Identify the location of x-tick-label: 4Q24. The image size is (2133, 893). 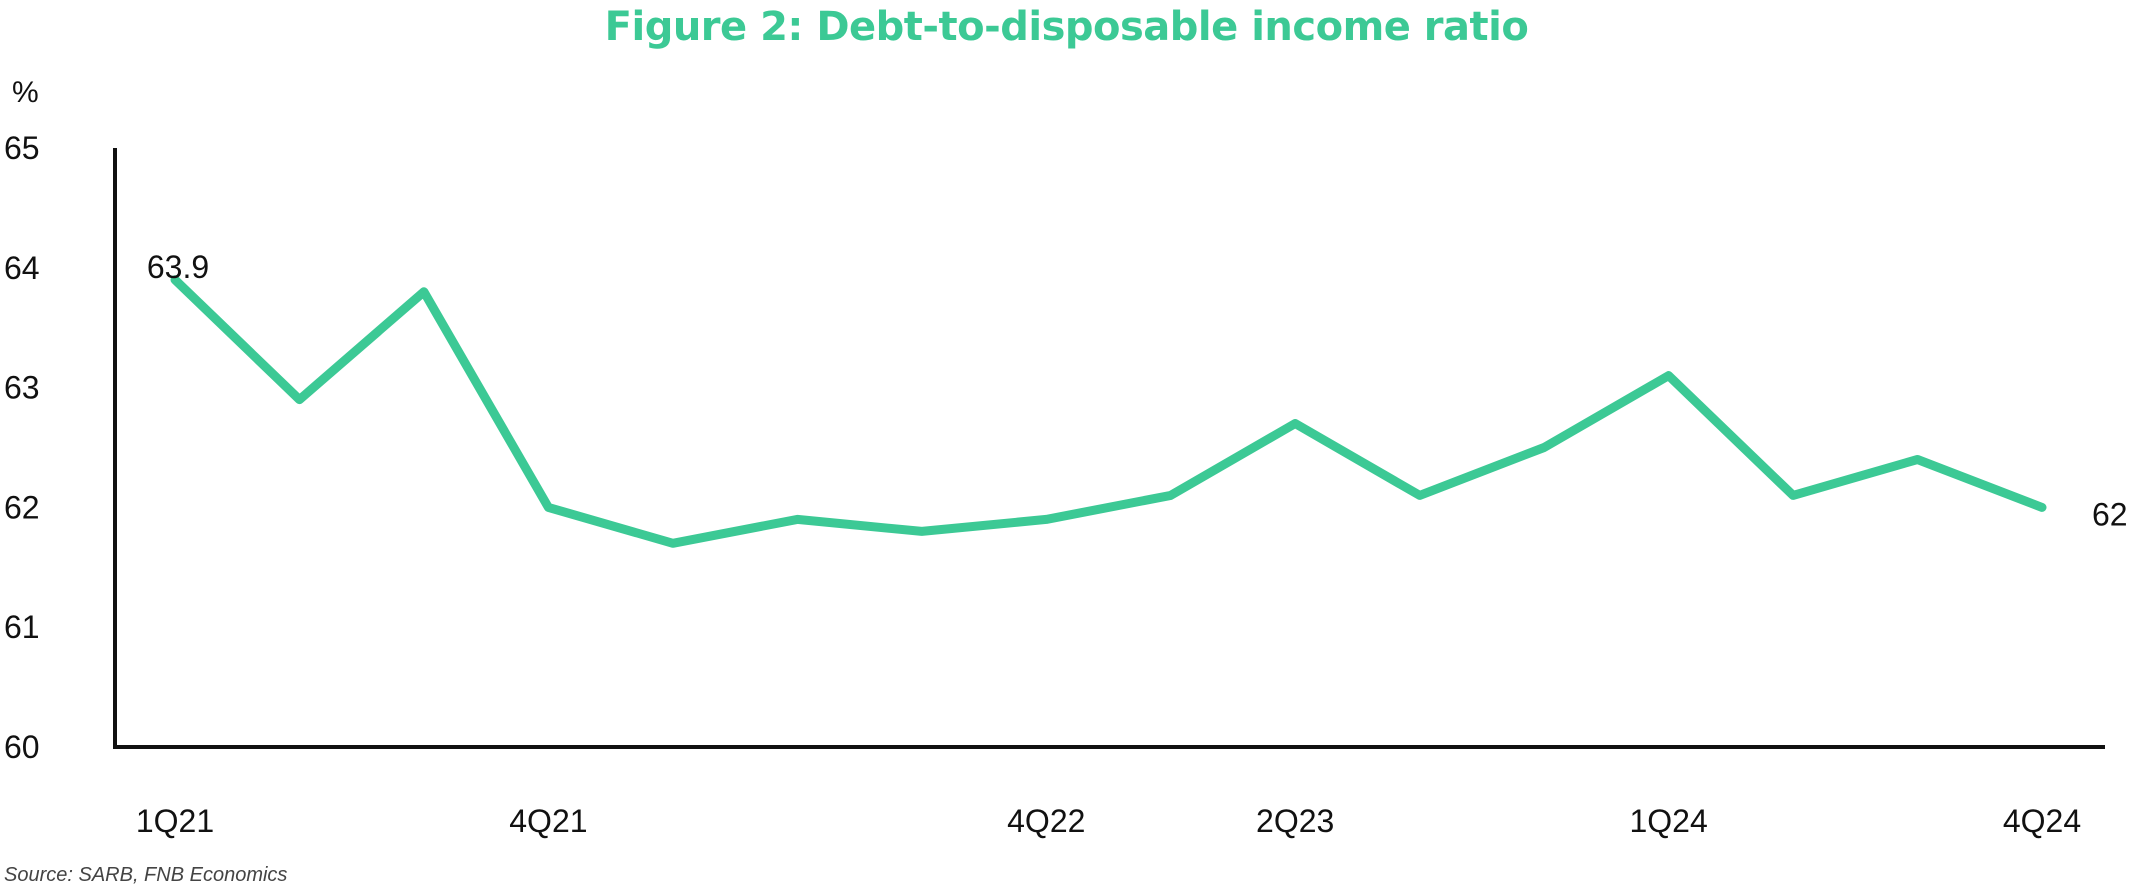
(2042, 821).